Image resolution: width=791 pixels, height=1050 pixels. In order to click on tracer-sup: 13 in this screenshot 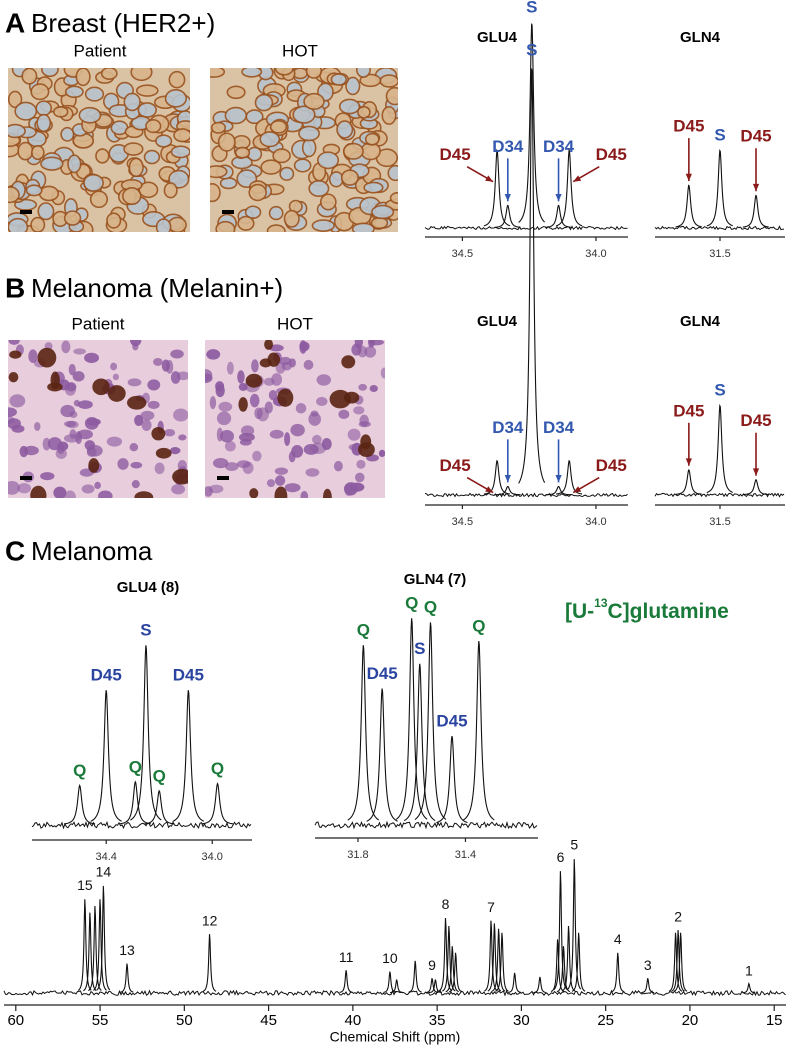, I will do `click(601, 603)`.